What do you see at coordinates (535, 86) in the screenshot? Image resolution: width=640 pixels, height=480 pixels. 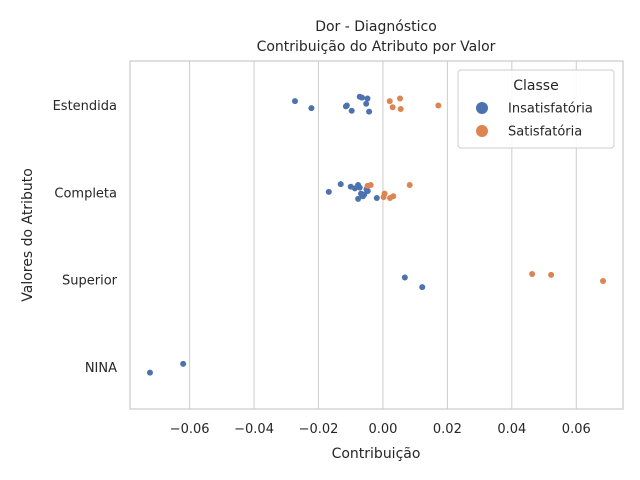 I see `legend-title: Classe` at bounding box center [535, 86].